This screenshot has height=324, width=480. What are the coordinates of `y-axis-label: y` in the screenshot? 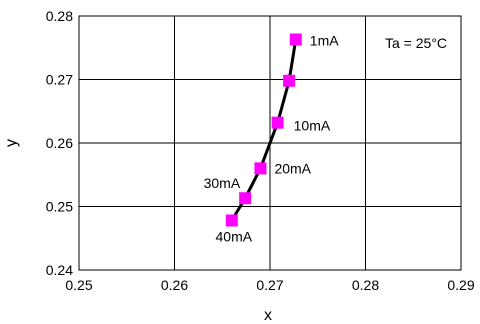 It's located at (11, 143).